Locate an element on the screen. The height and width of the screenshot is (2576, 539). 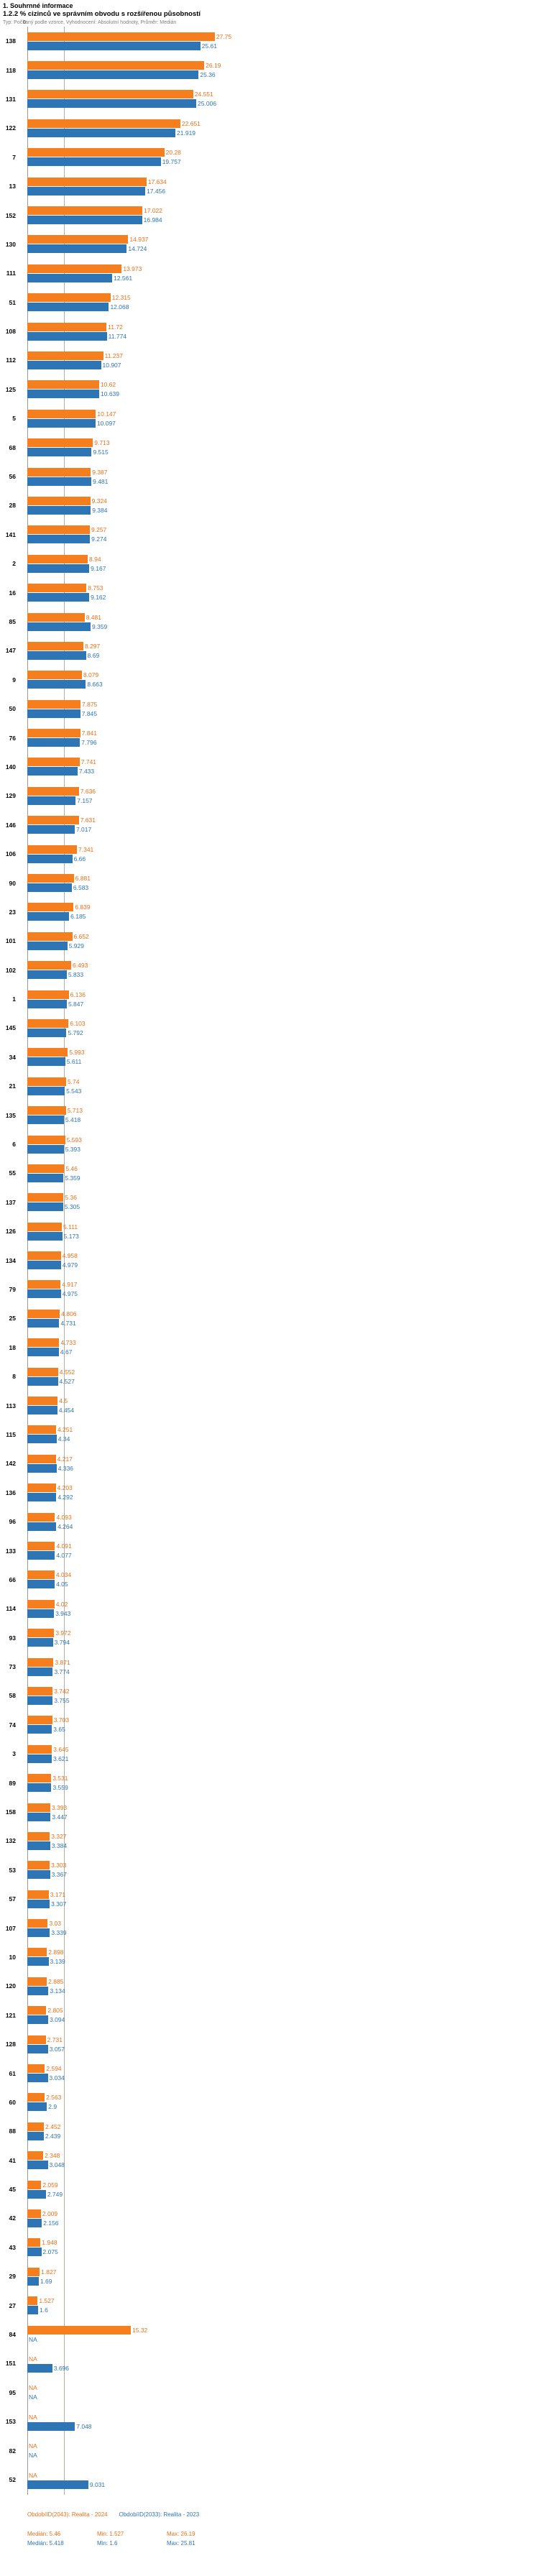
legend-item-2024: ObdobíID(2043): Realita - 2024 is located at coordinates (67, 2514).